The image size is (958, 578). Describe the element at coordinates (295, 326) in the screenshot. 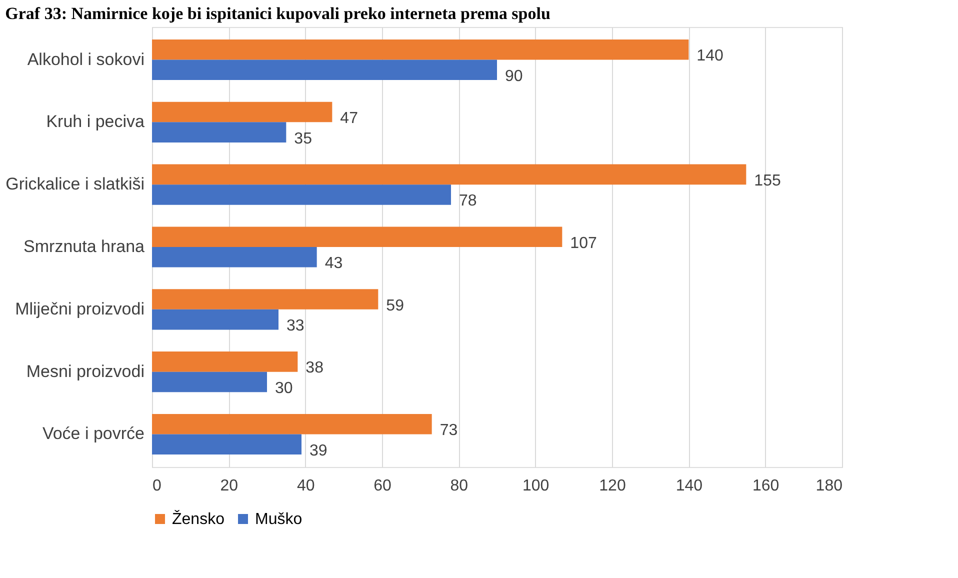

I see `data-label: 33` at that location.